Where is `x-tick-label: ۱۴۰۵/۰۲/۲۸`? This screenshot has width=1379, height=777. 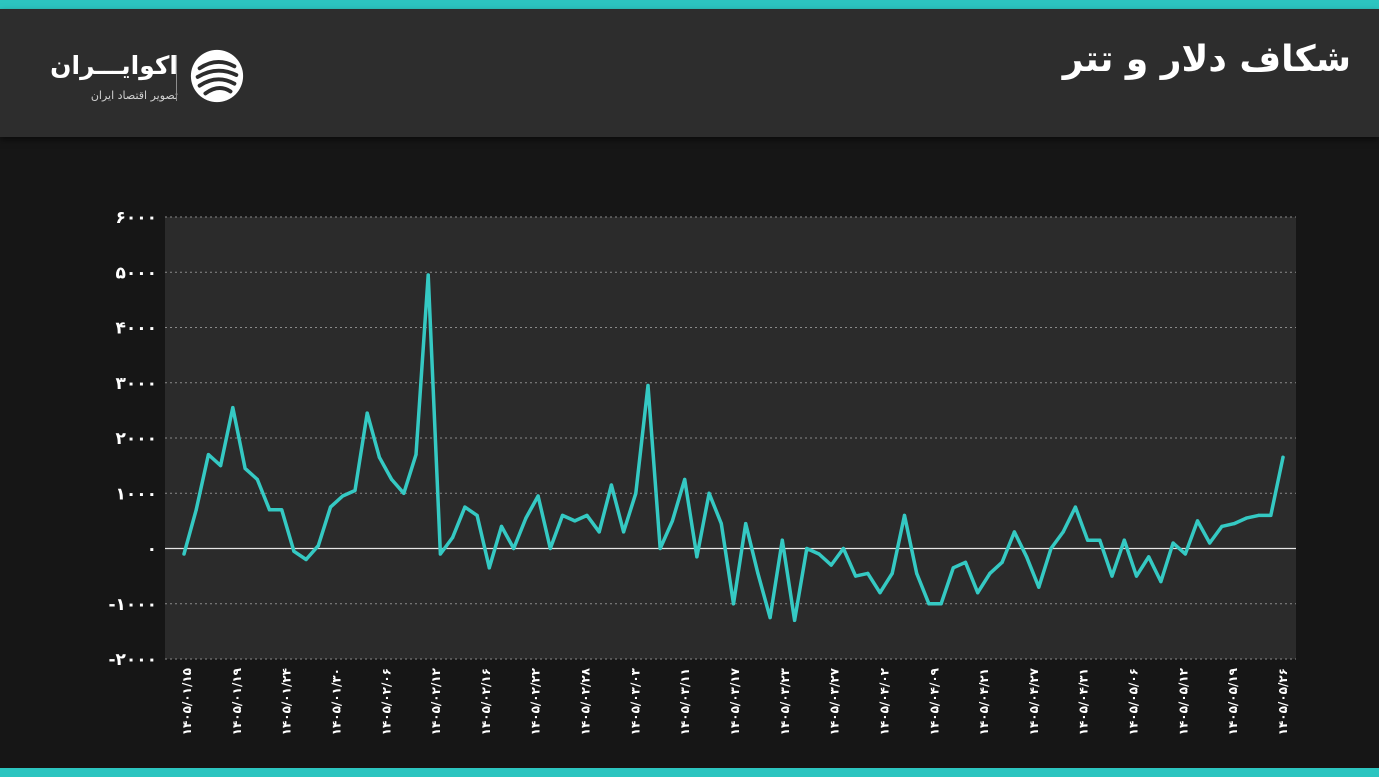
x-tick-label: ۱۴۰۵/۰۲/۲۸ is located at coordinates (586, 701).